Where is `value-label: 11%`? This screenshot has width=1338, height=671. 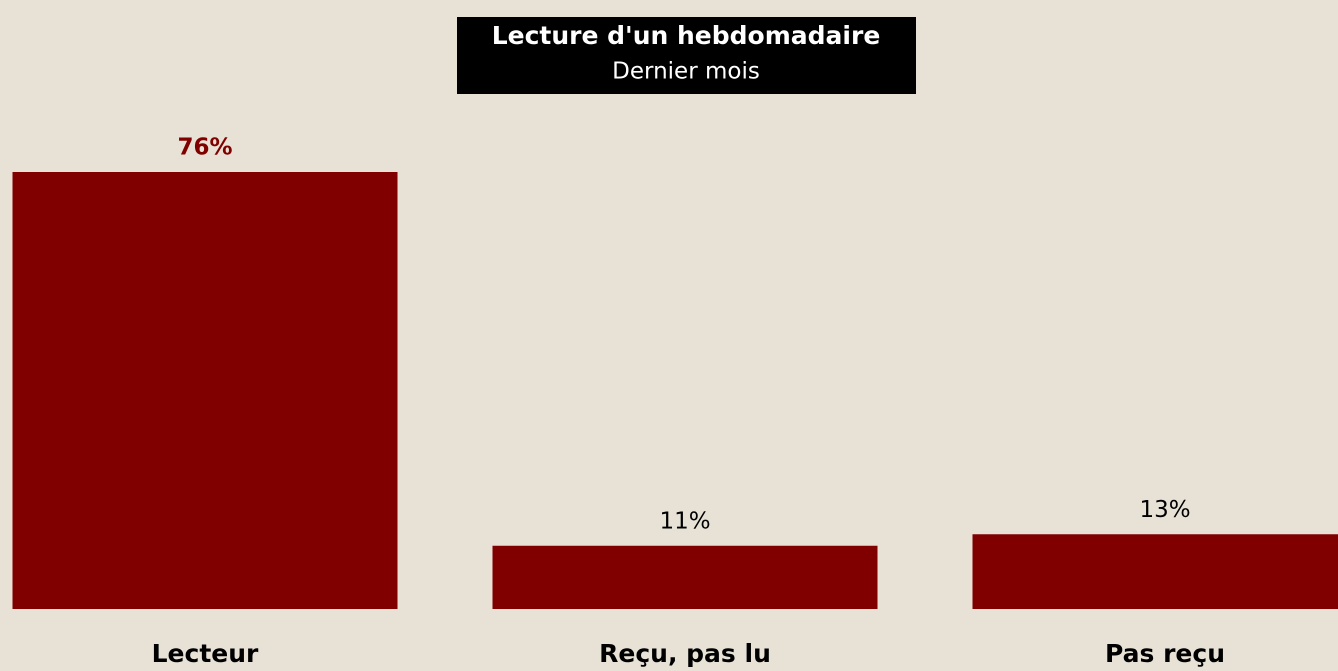
value-label: 11% is located at coordinates (684, 521).